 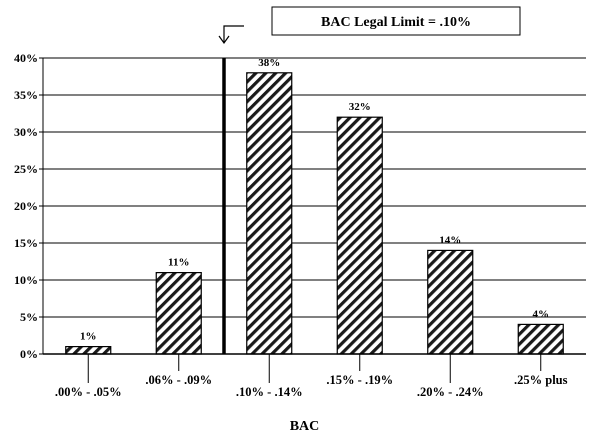 What do you see at coordinates (26, 132) in the screenshot?
I see `y-tick-label: 30%` at bounding box center [26, 132].